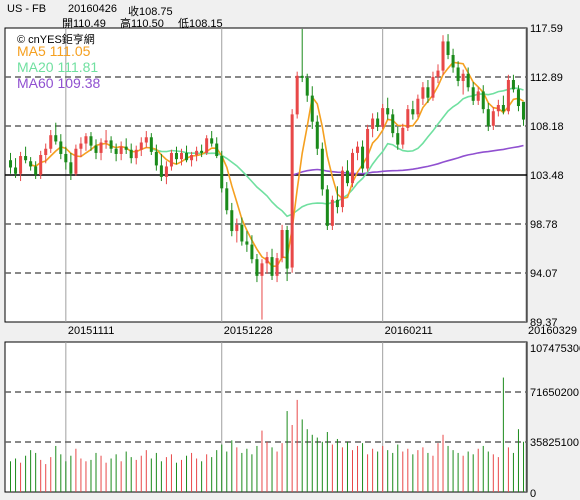  What do you see at coordinates (92, 9) in the screenshot?
I see `header-date: 20160426` at bounding box center [92, 9].